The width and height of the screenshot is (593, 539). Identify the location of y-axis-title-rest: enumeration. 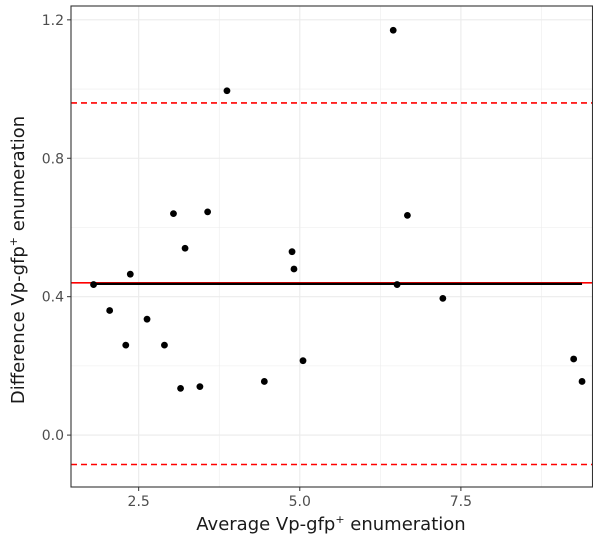
(18, 176).